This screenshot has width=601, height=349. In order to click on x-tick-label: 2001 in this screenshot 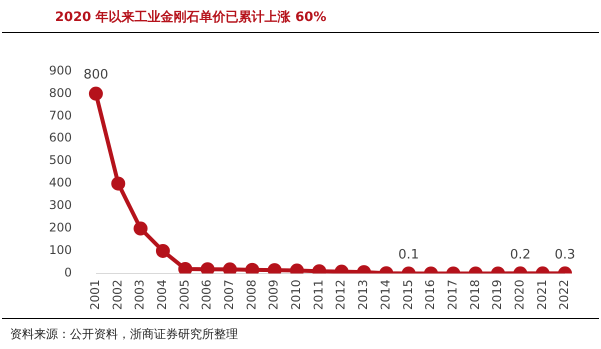, I will do `click(95, 294)`.